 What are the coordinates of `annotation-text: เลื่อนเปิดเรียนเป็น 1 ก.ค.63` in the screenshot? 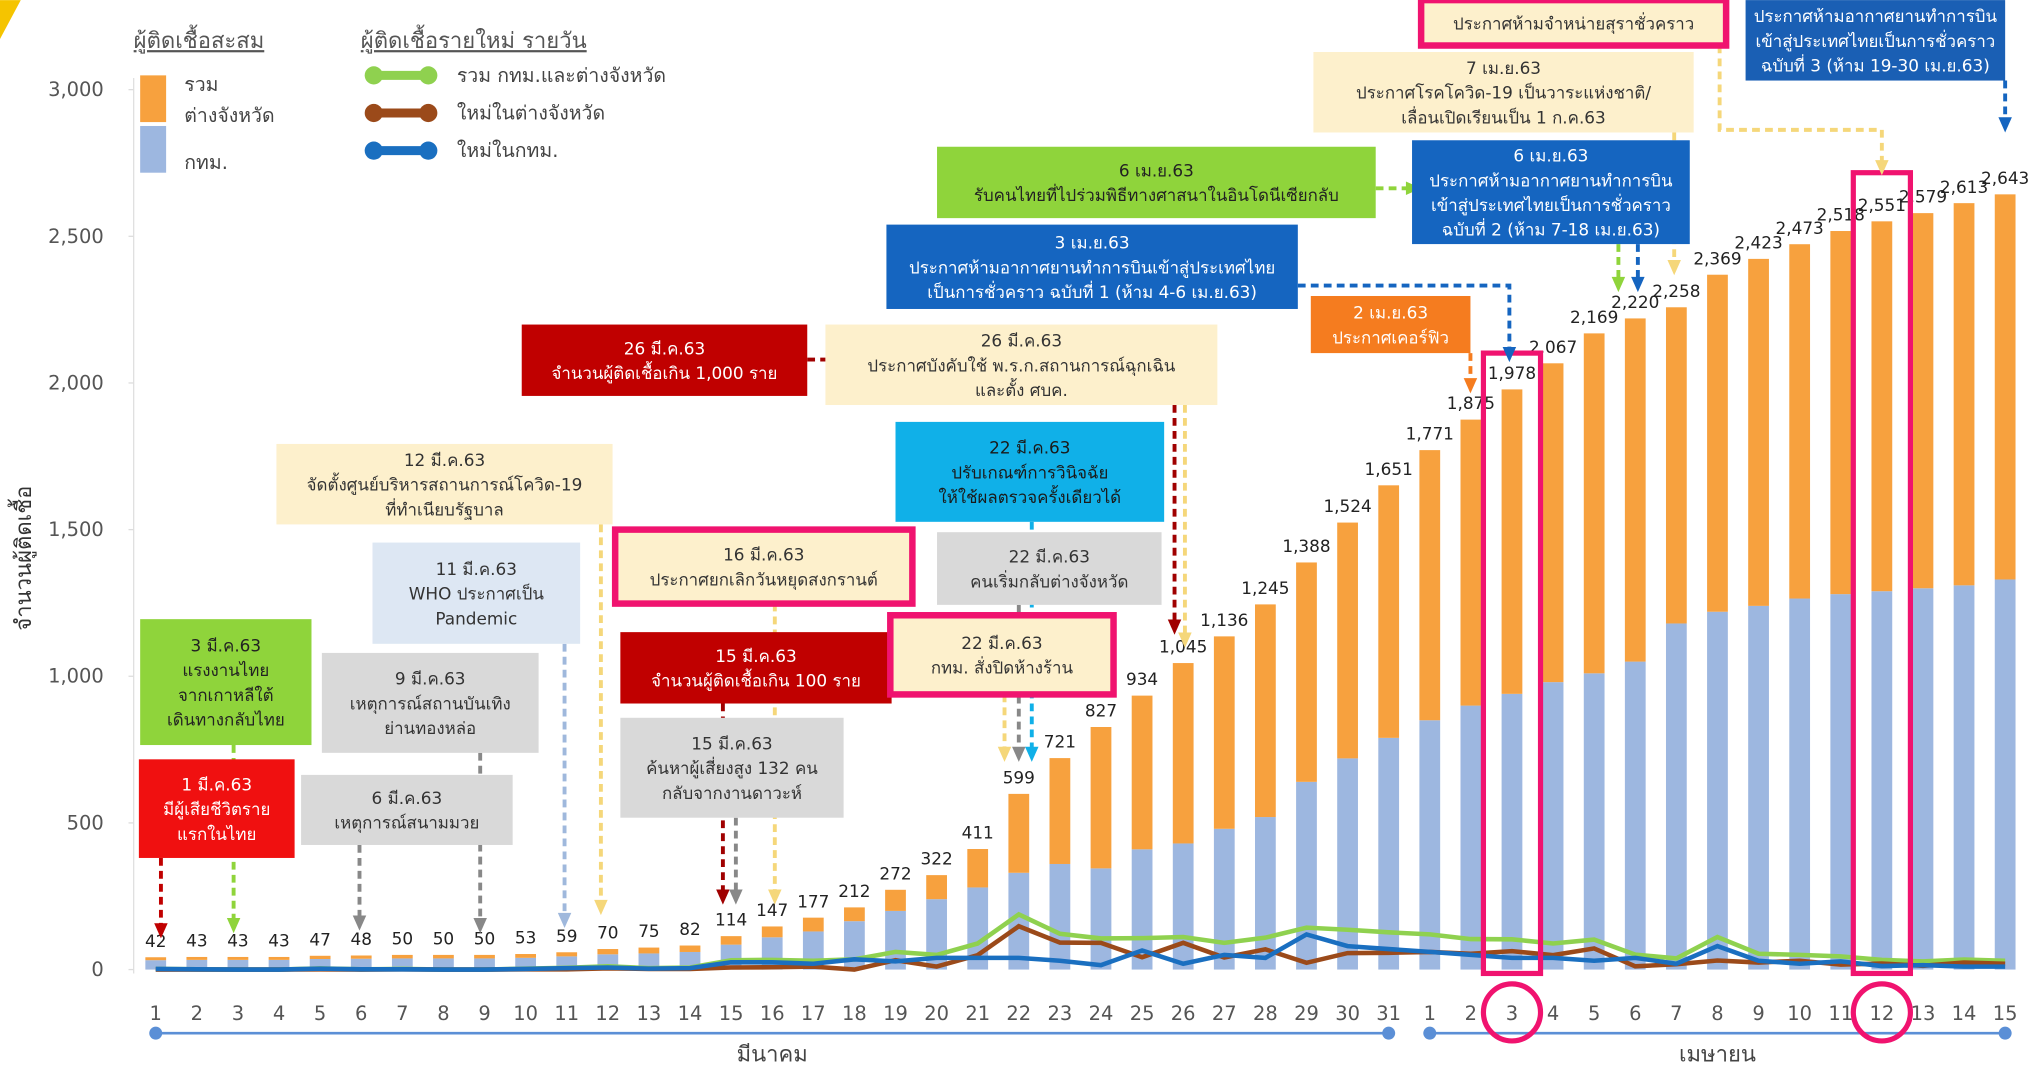 It's located at (1503, 116).